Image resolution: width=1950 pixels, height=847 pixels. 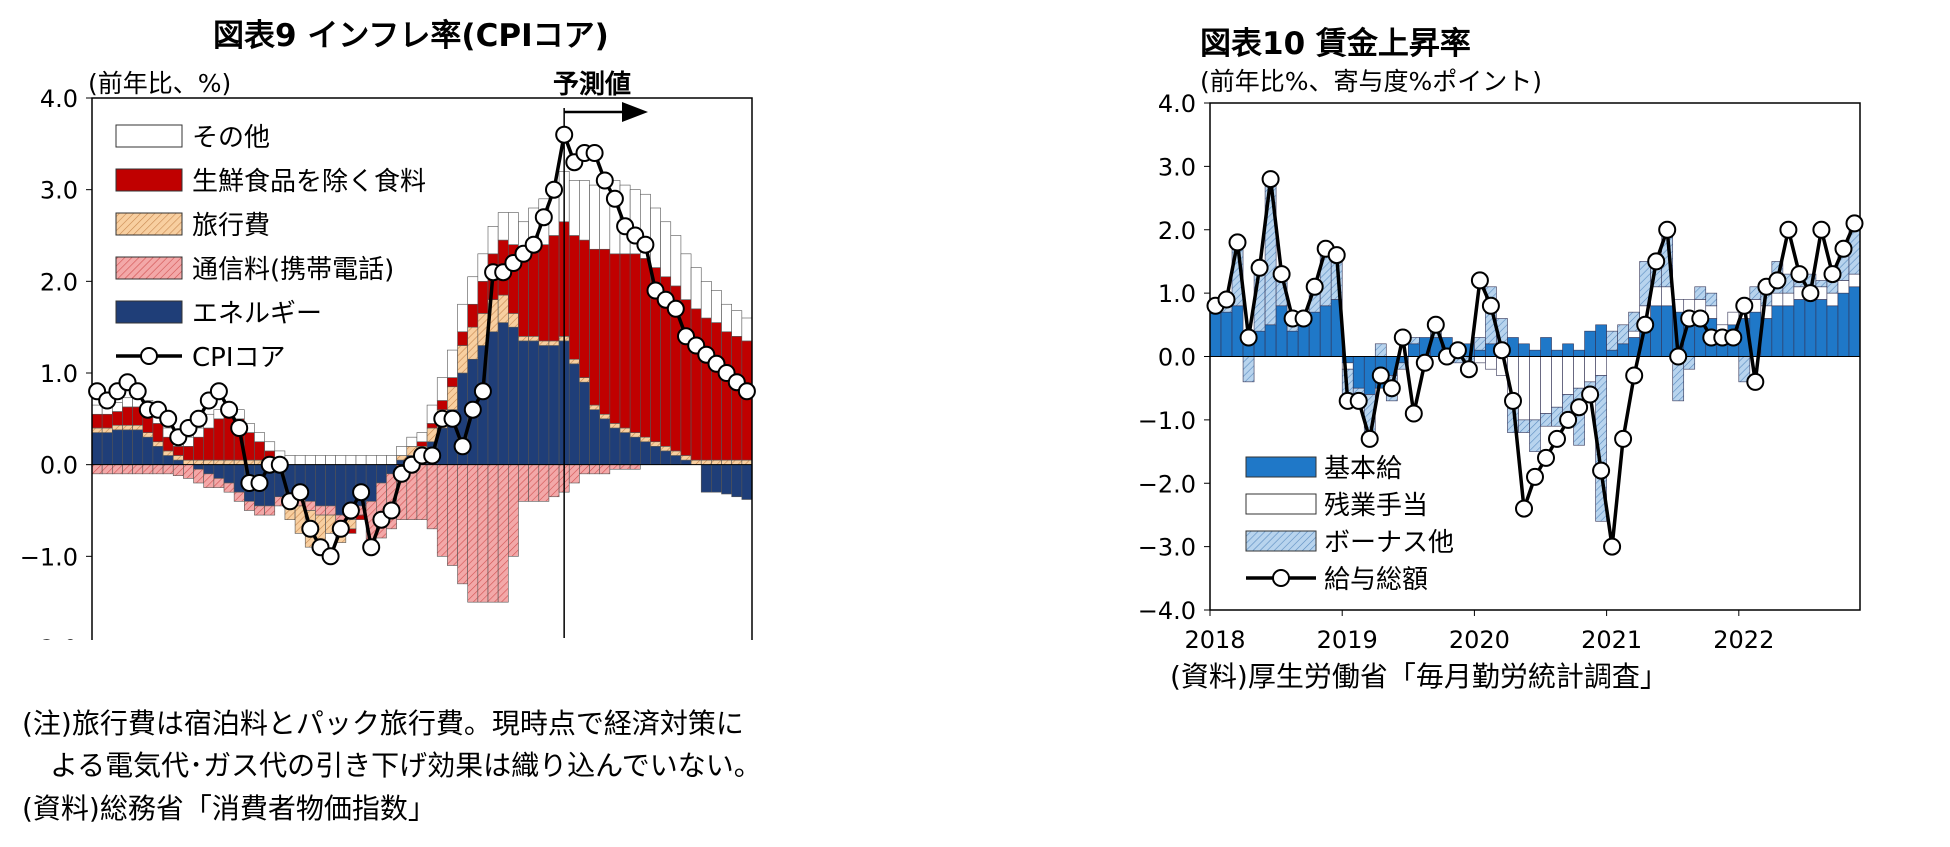 What do you see at coordinates (231, 138) in the screenshot?
I see `legend-label: その他` at bounding box center [231, 138].